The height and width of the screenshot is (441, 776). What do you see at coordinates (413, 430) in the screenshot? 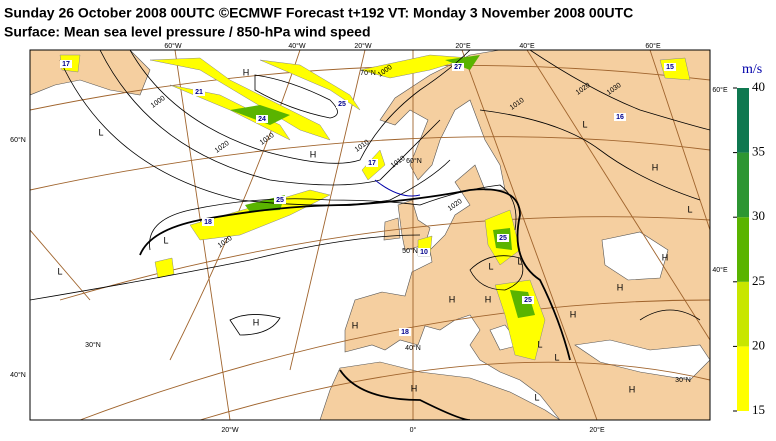
I see `grid-label: 0°` at bounding box center [413, 430].